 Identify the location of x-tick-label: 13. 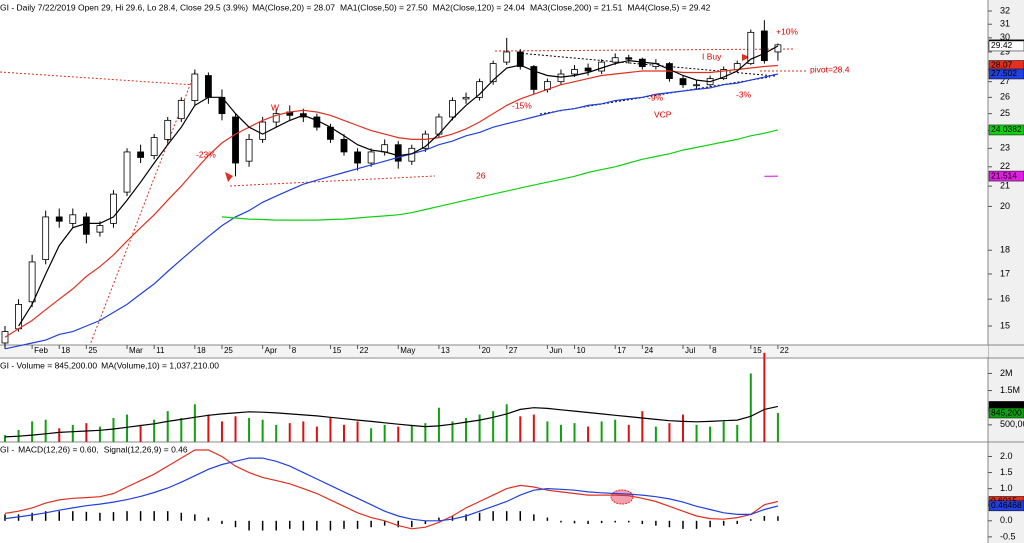
(445, 350).